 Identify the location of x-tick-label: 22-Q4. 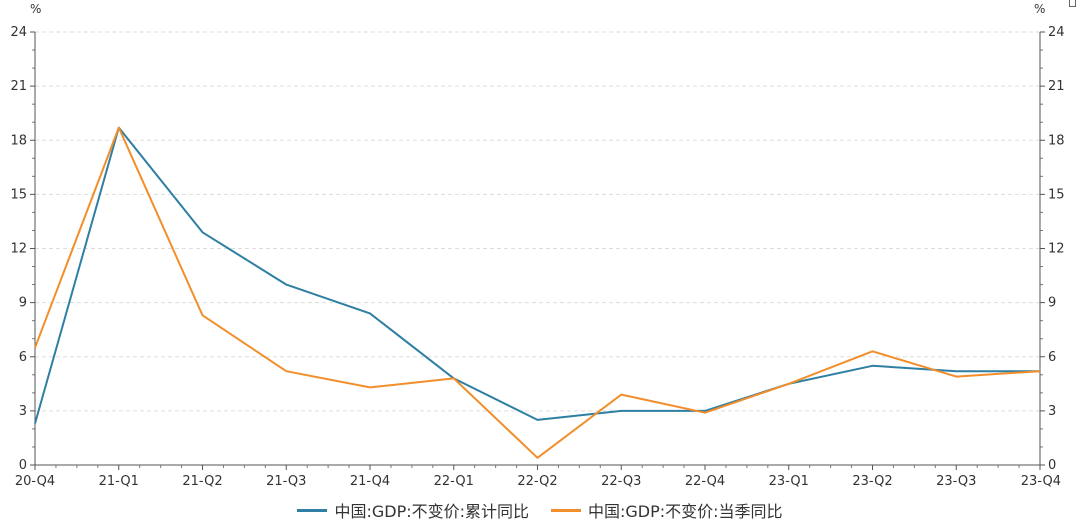
(705, 481).